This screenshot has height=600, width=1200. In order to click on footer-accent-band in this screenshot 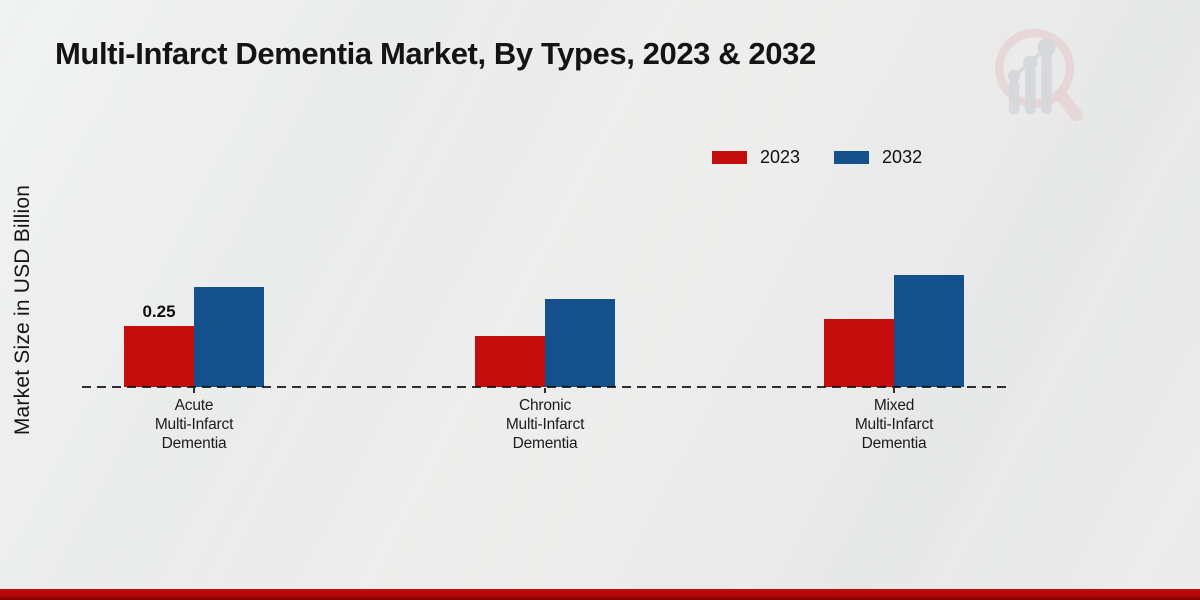, I will do `click(600, 594)`.